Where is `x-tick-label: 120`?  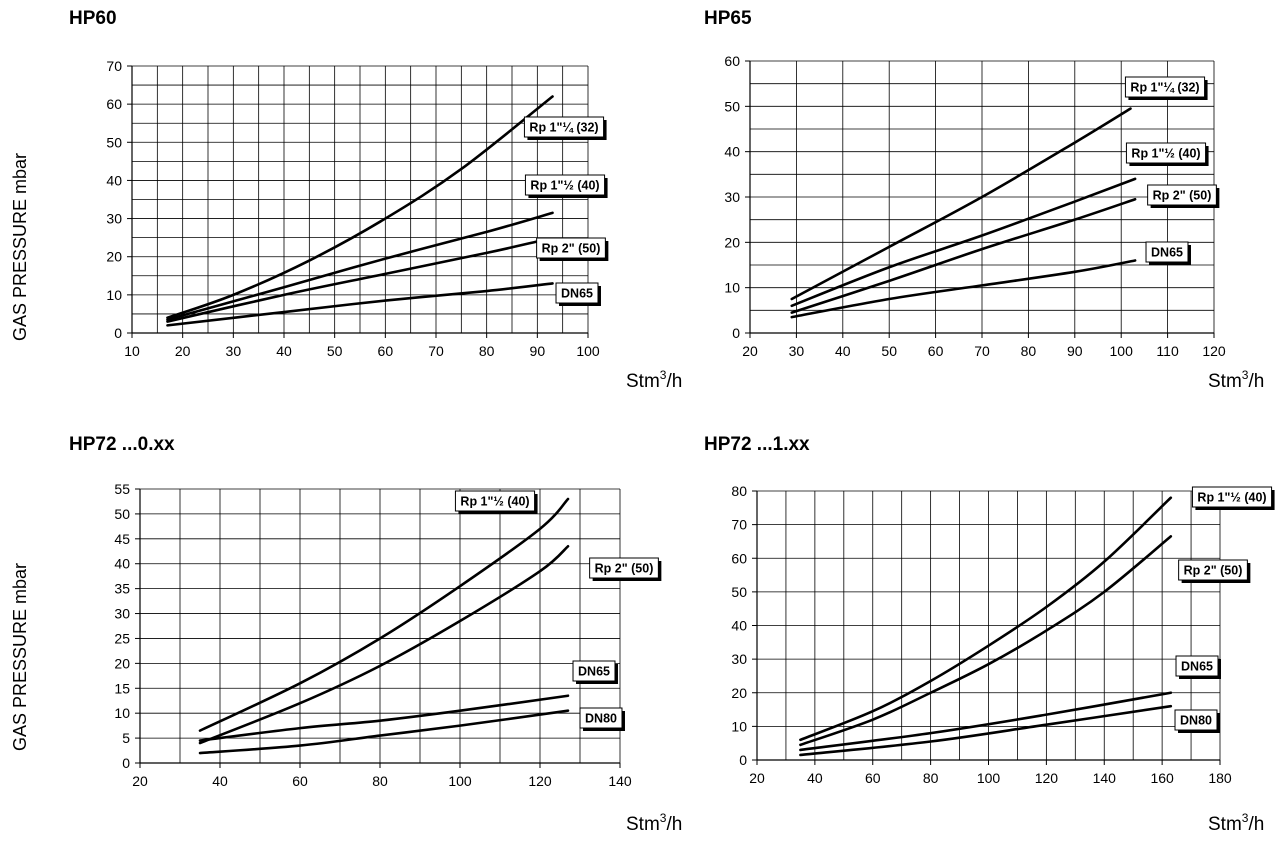 x-tick-label: 120 is located at coordinates (1214, 351).